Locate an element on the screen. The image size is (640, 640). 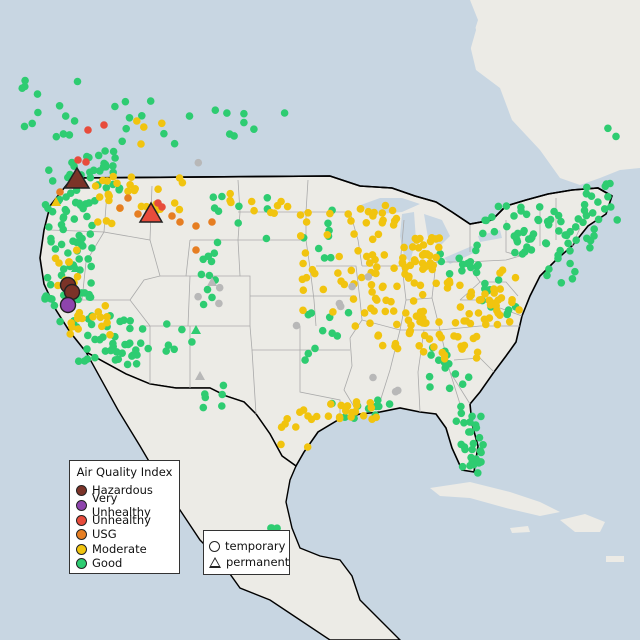
jamaica is located at coordinates (520, 529).